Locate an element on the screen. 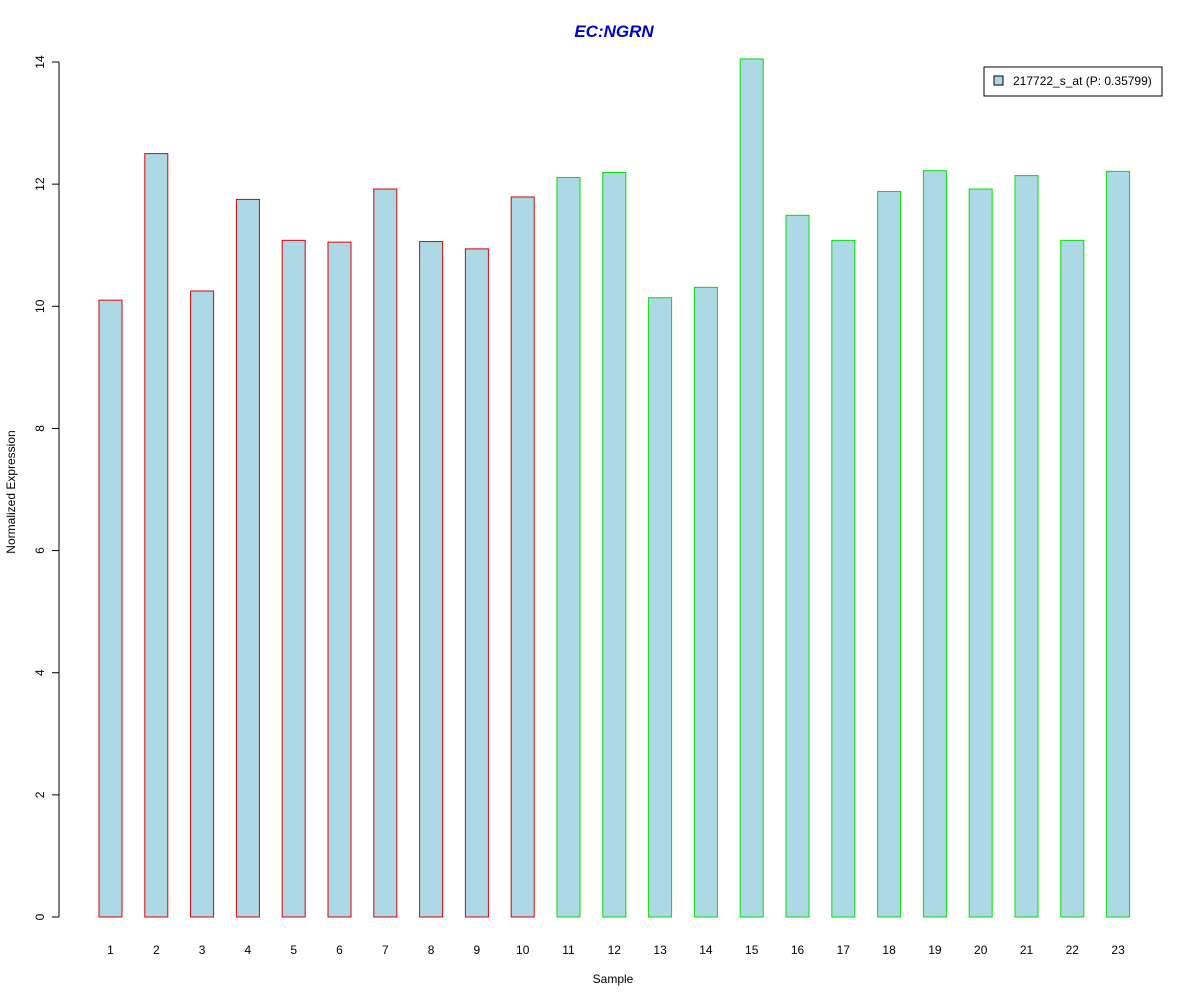 The image size is (1200, 1000). x-tick-label: 4 is located at coordinates (248, 950).